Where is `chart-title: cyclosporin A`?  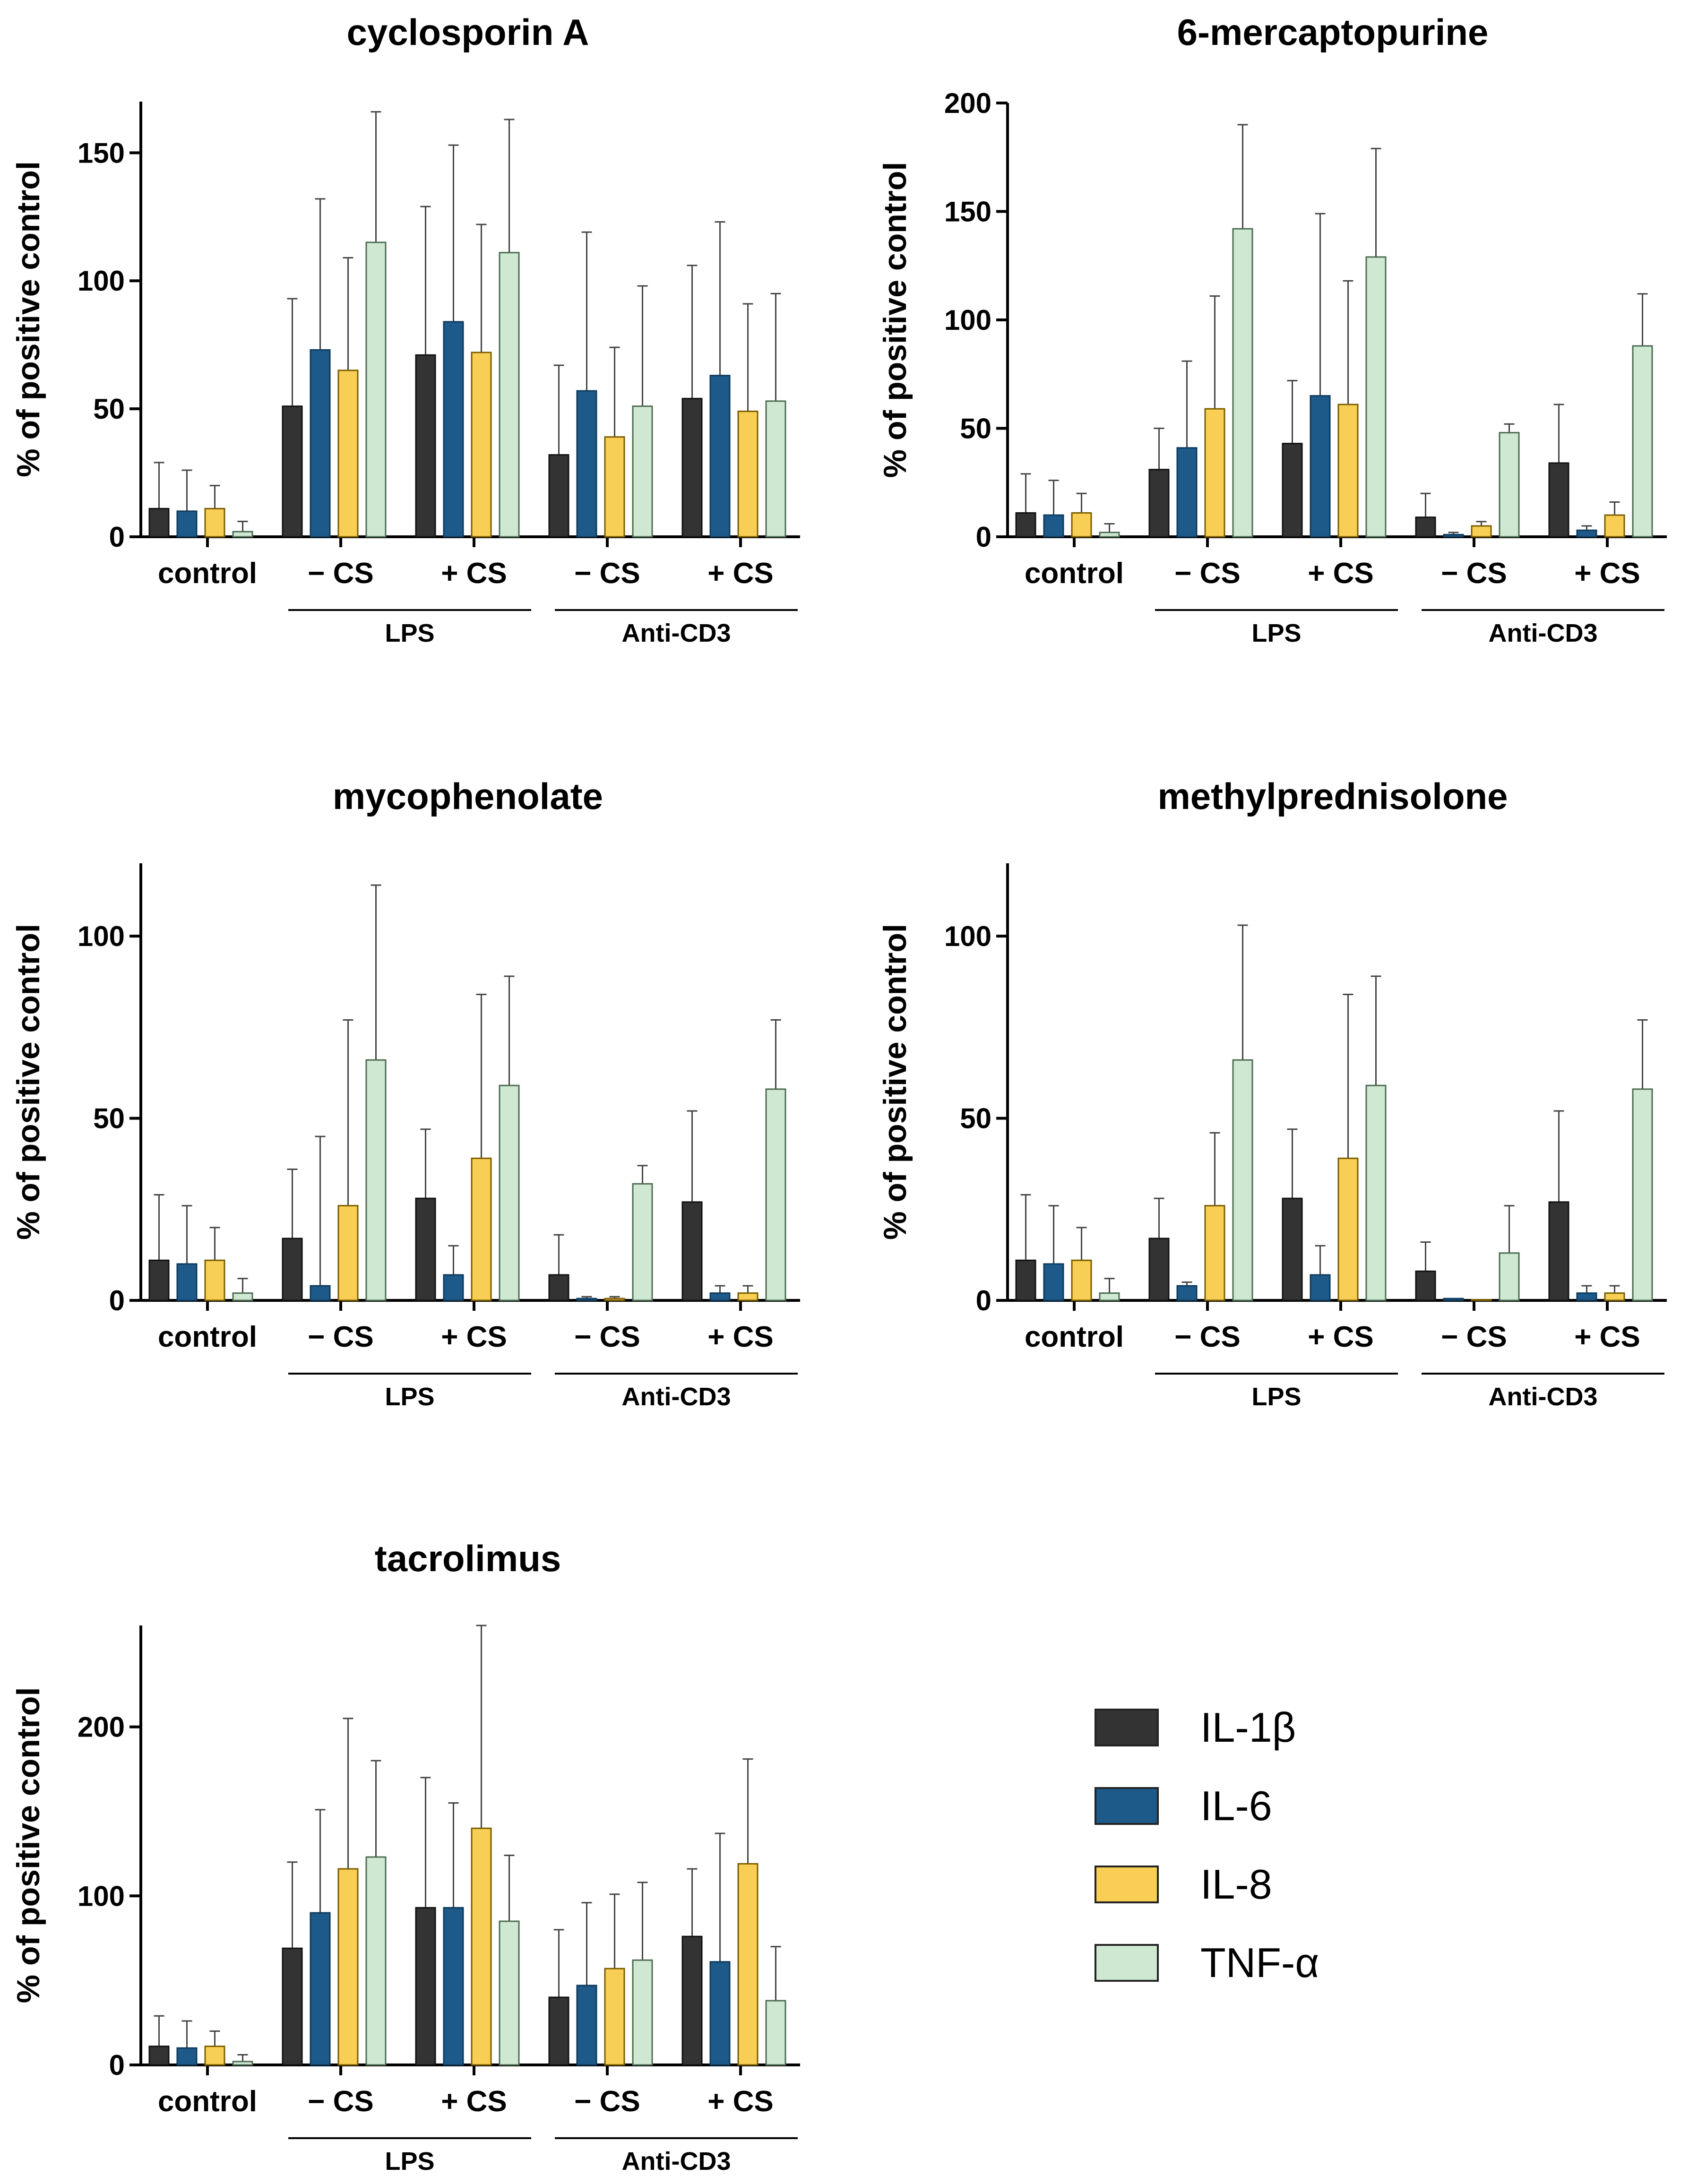
chart-title: cyclosporin A is located at coordinates (468, 32).